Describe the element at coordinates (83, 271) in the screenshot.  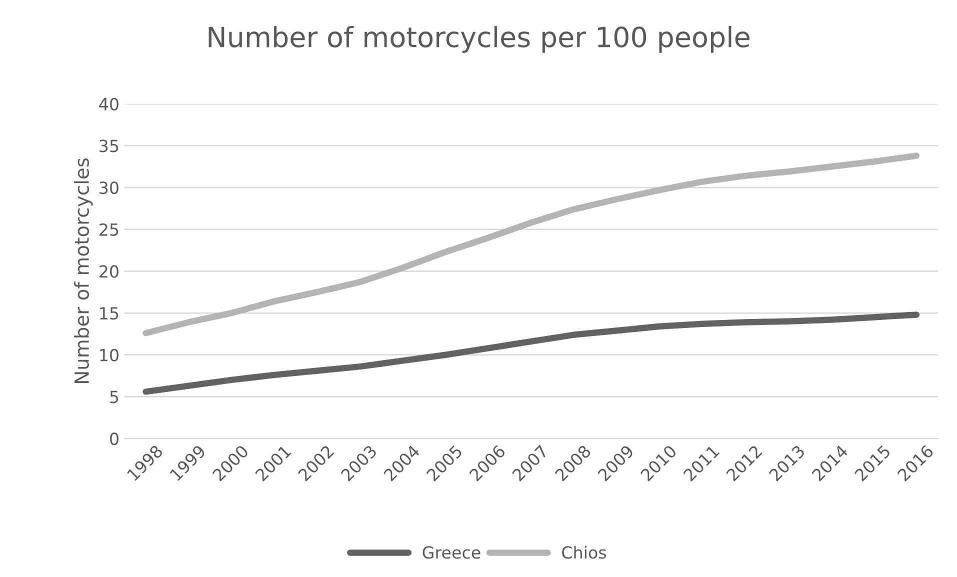
I see `y-axis-title: Number of motorcycles` at that location.